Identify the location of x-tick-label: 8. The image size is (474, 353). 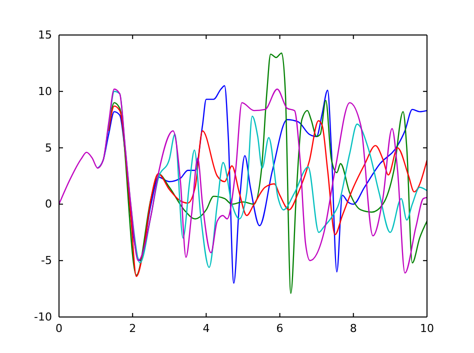
(353, 328).